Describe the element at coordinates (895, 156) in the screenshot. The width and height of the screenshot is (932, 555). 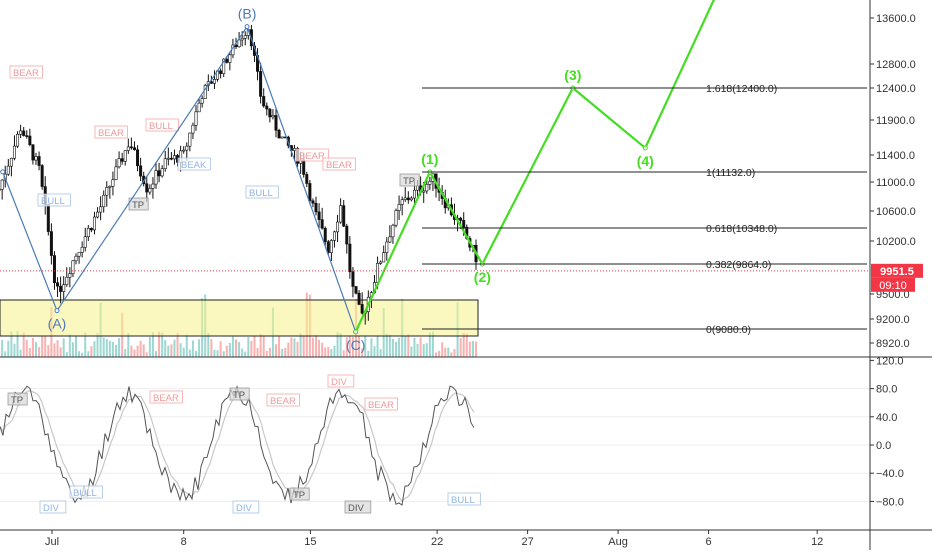
I see `price-tick-label: 11400.0` at that location.